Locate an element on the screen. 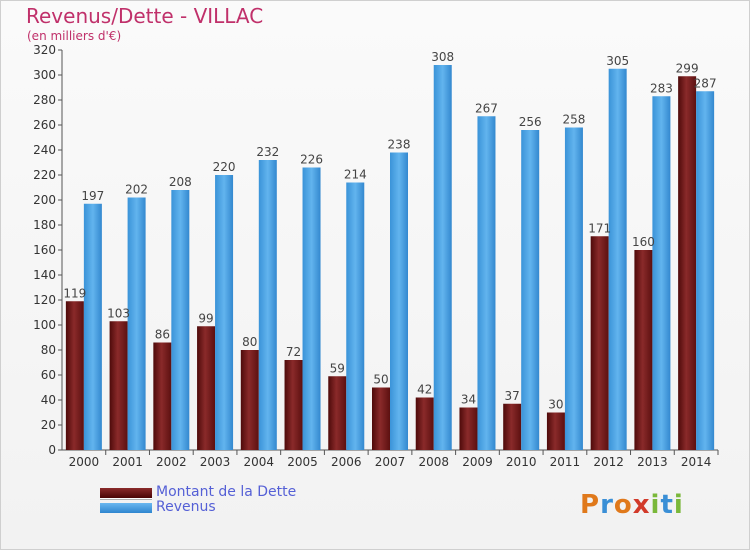 Image resolution: width=750 pixels, height=550 pixels. x-tick-label: 2010 is located at coordinates (521, 462).